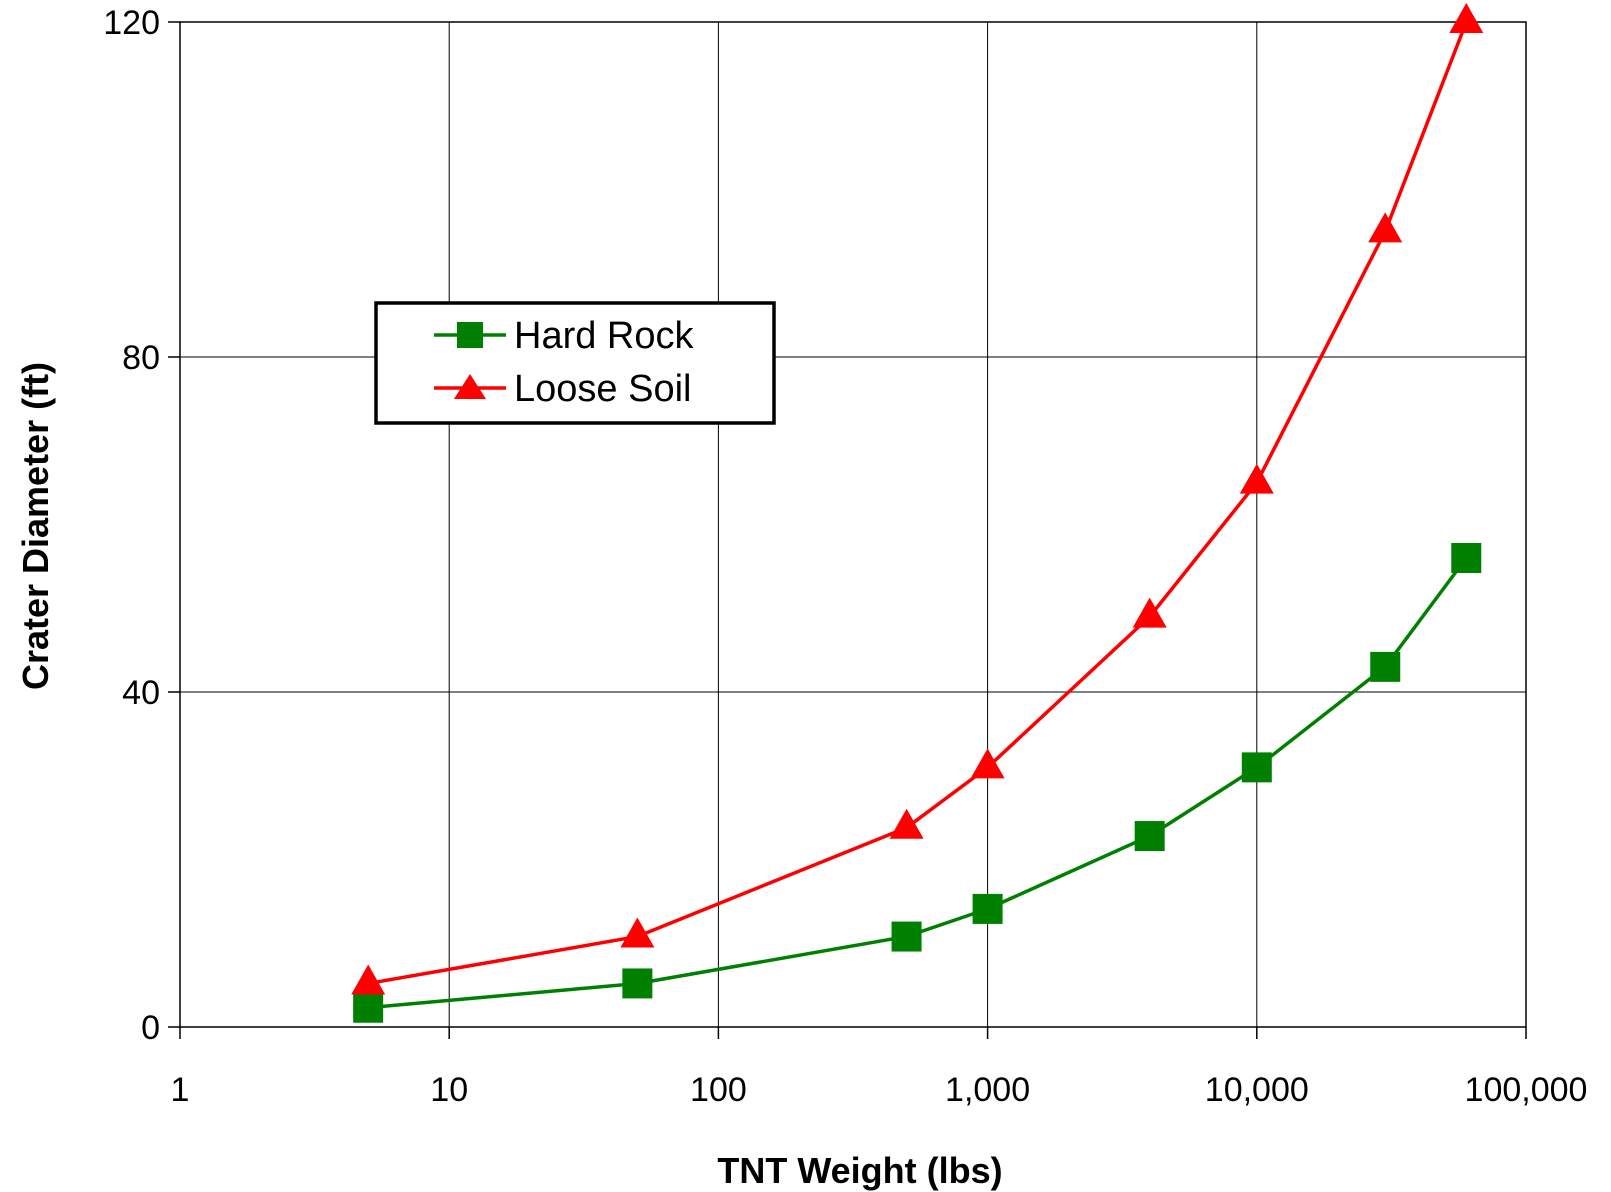 The width and height of the screenshot is (1611, 1192). Describe the element at coordinates (449, 1090) in the screenshot. I see `x-tick-label: 10` at that location.